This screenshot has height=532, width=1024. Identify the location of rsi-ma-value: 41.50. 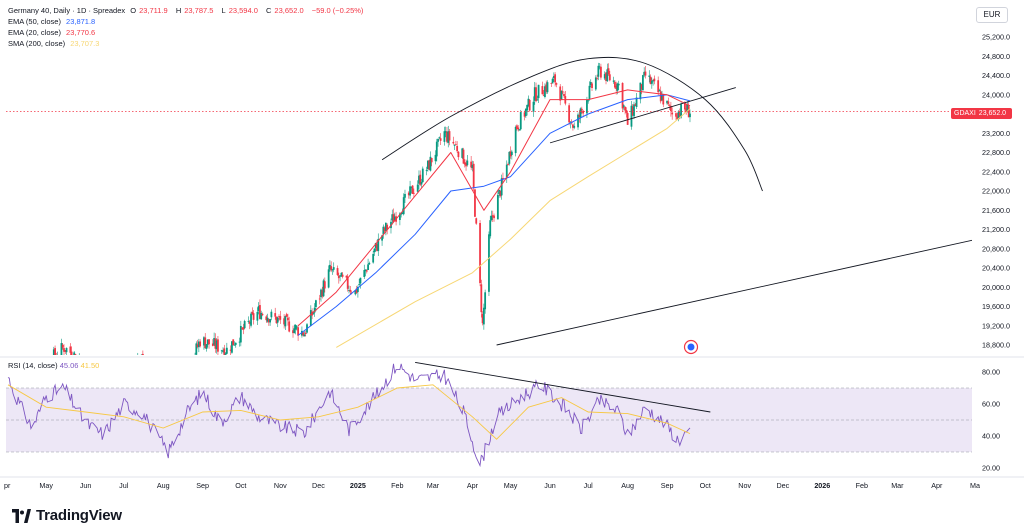
(90, 365).